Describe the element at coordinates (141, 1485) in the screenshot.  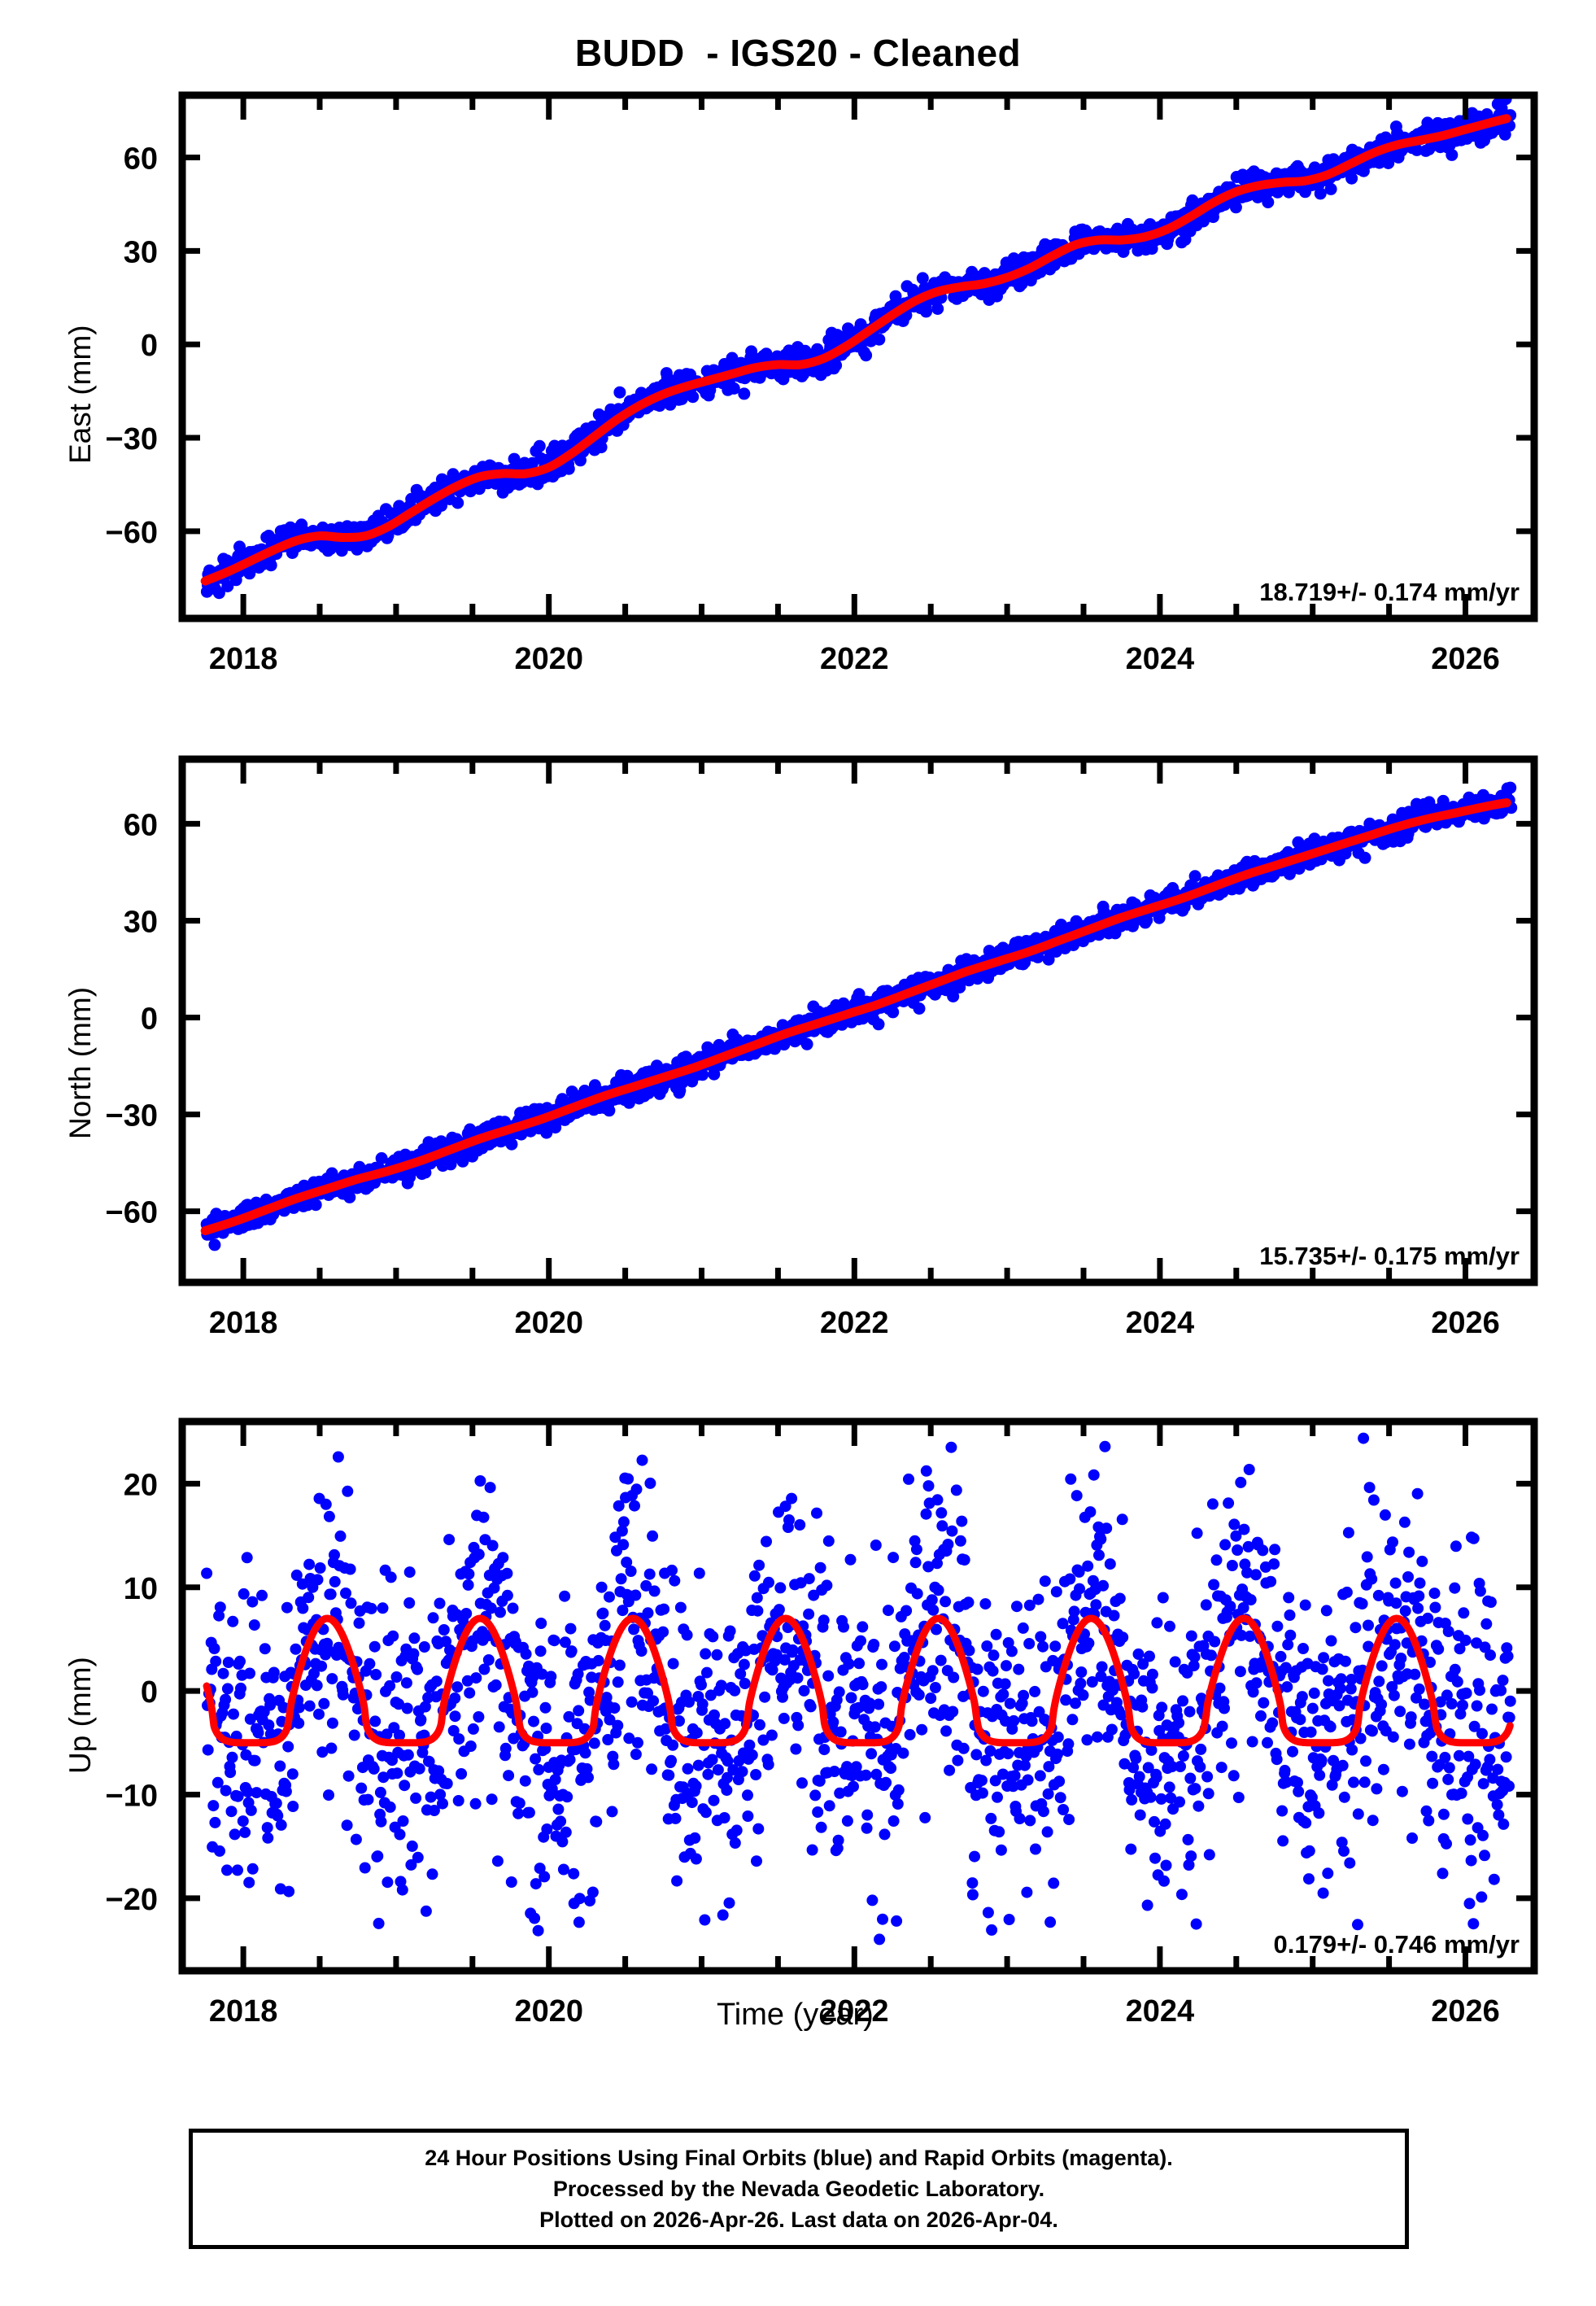
I see `y-tick-label: 20` at that location.